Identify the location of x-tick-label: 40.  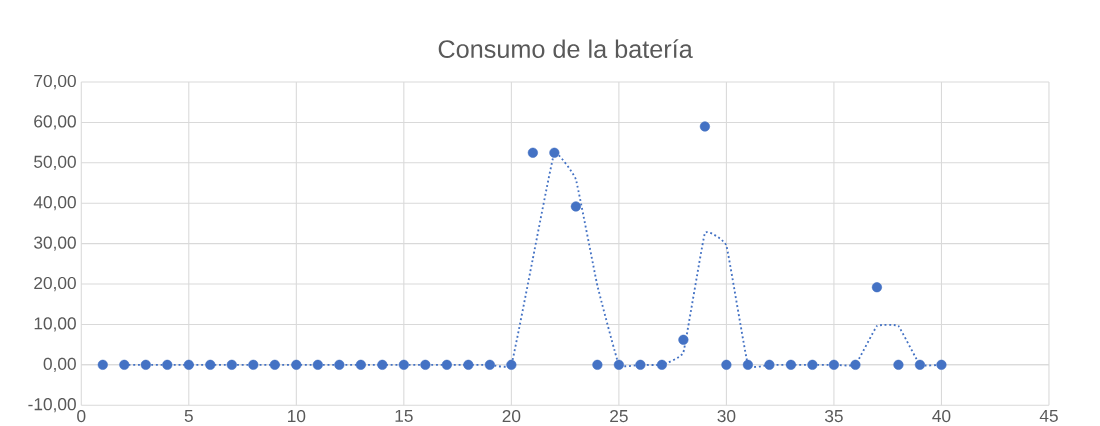
(941, 416).